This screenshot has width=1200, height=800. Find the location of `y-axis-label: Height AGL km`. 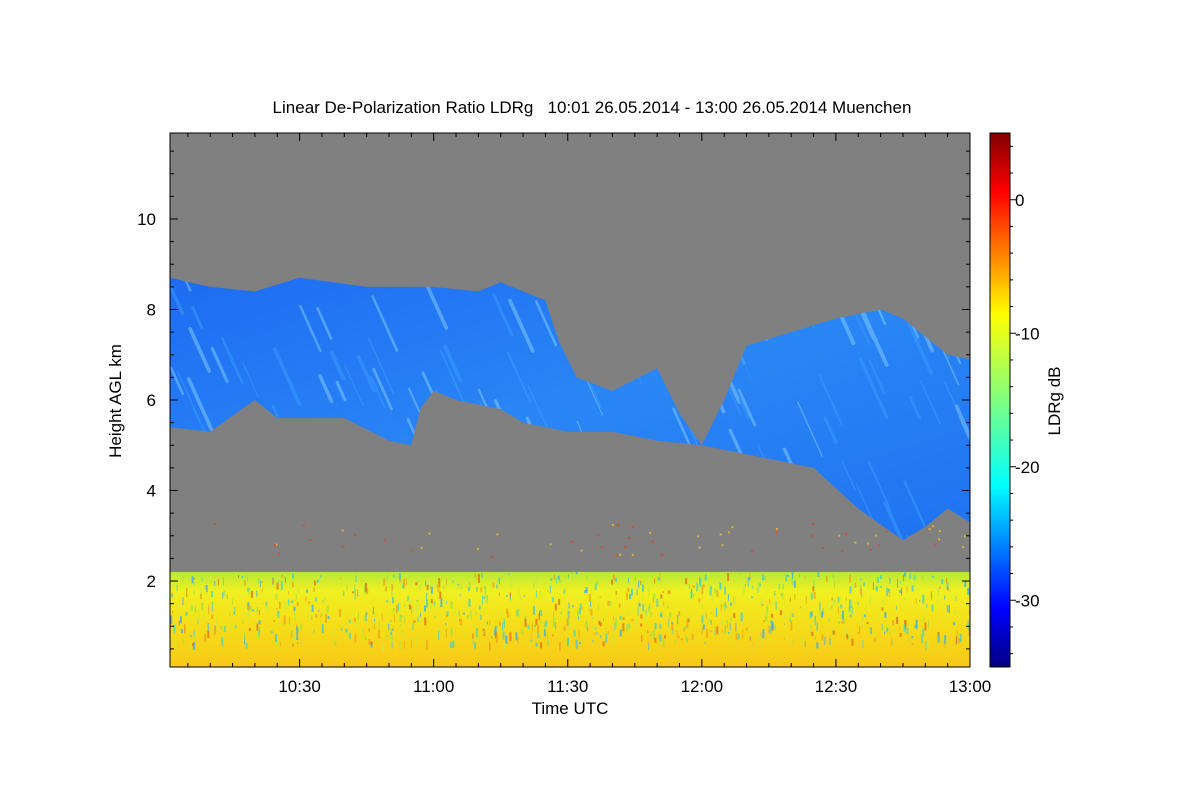

y-axis-label: Height AGL km is located at coordinates (115, 401).